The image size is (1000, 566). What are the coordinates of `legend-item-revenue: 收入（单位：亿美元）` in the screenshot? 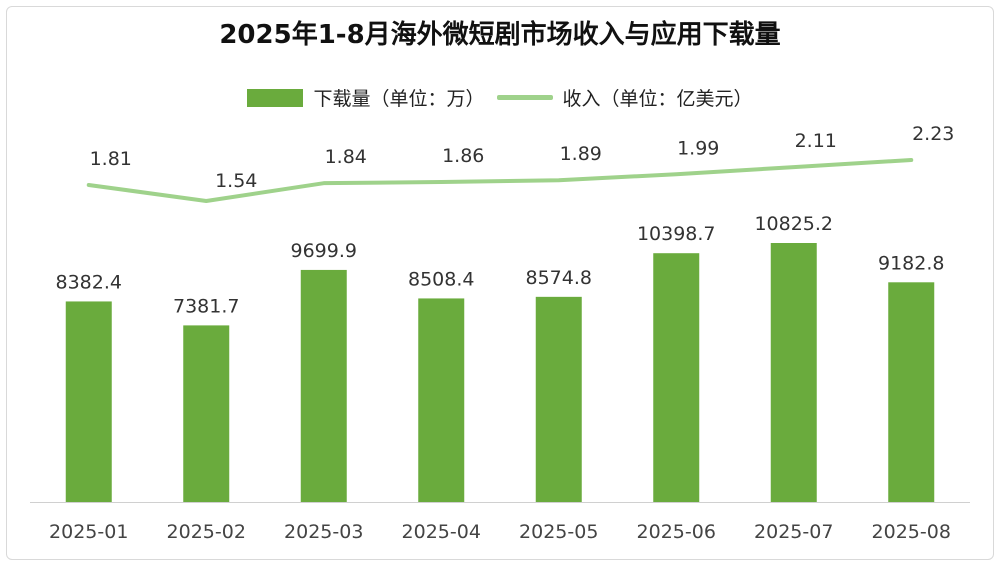 It's located at (624, 97).